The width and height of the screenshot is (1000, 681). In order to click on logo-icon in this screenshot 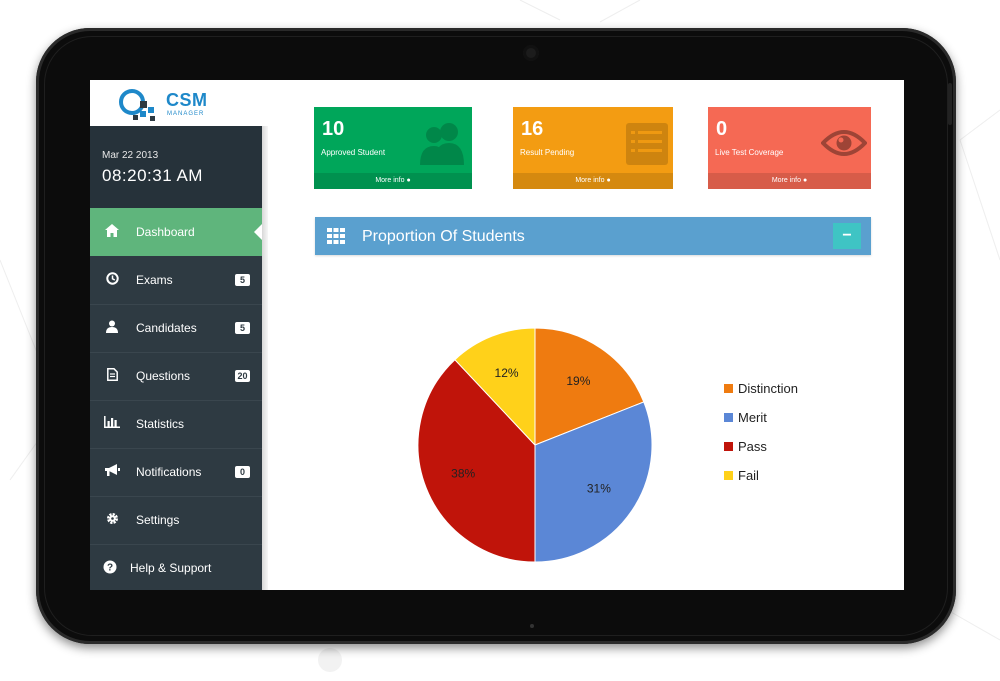, I will do `click(137, 105)`.